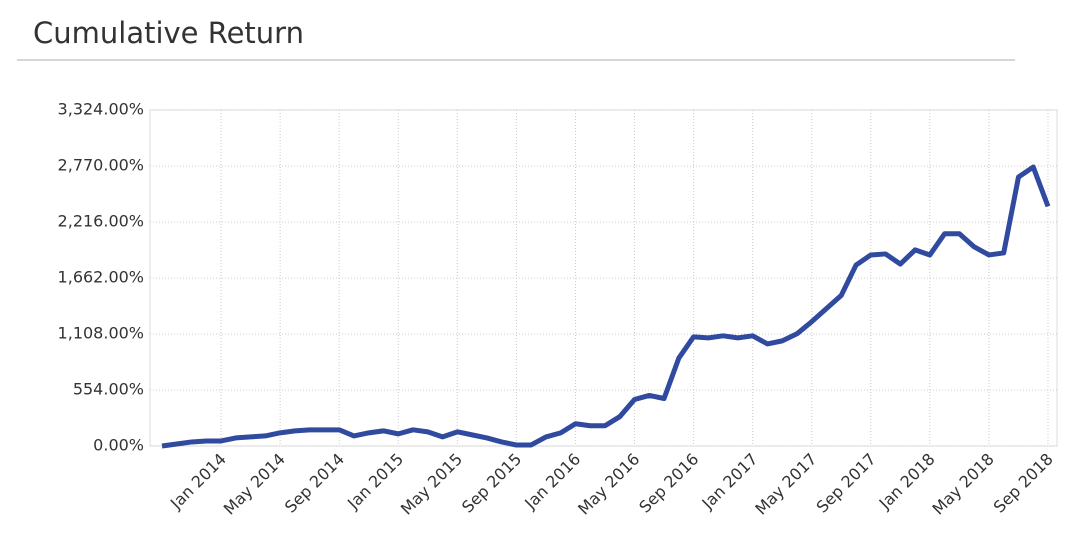  I want to click on y-tick-label: 2,216.00%, so click(101, 221).